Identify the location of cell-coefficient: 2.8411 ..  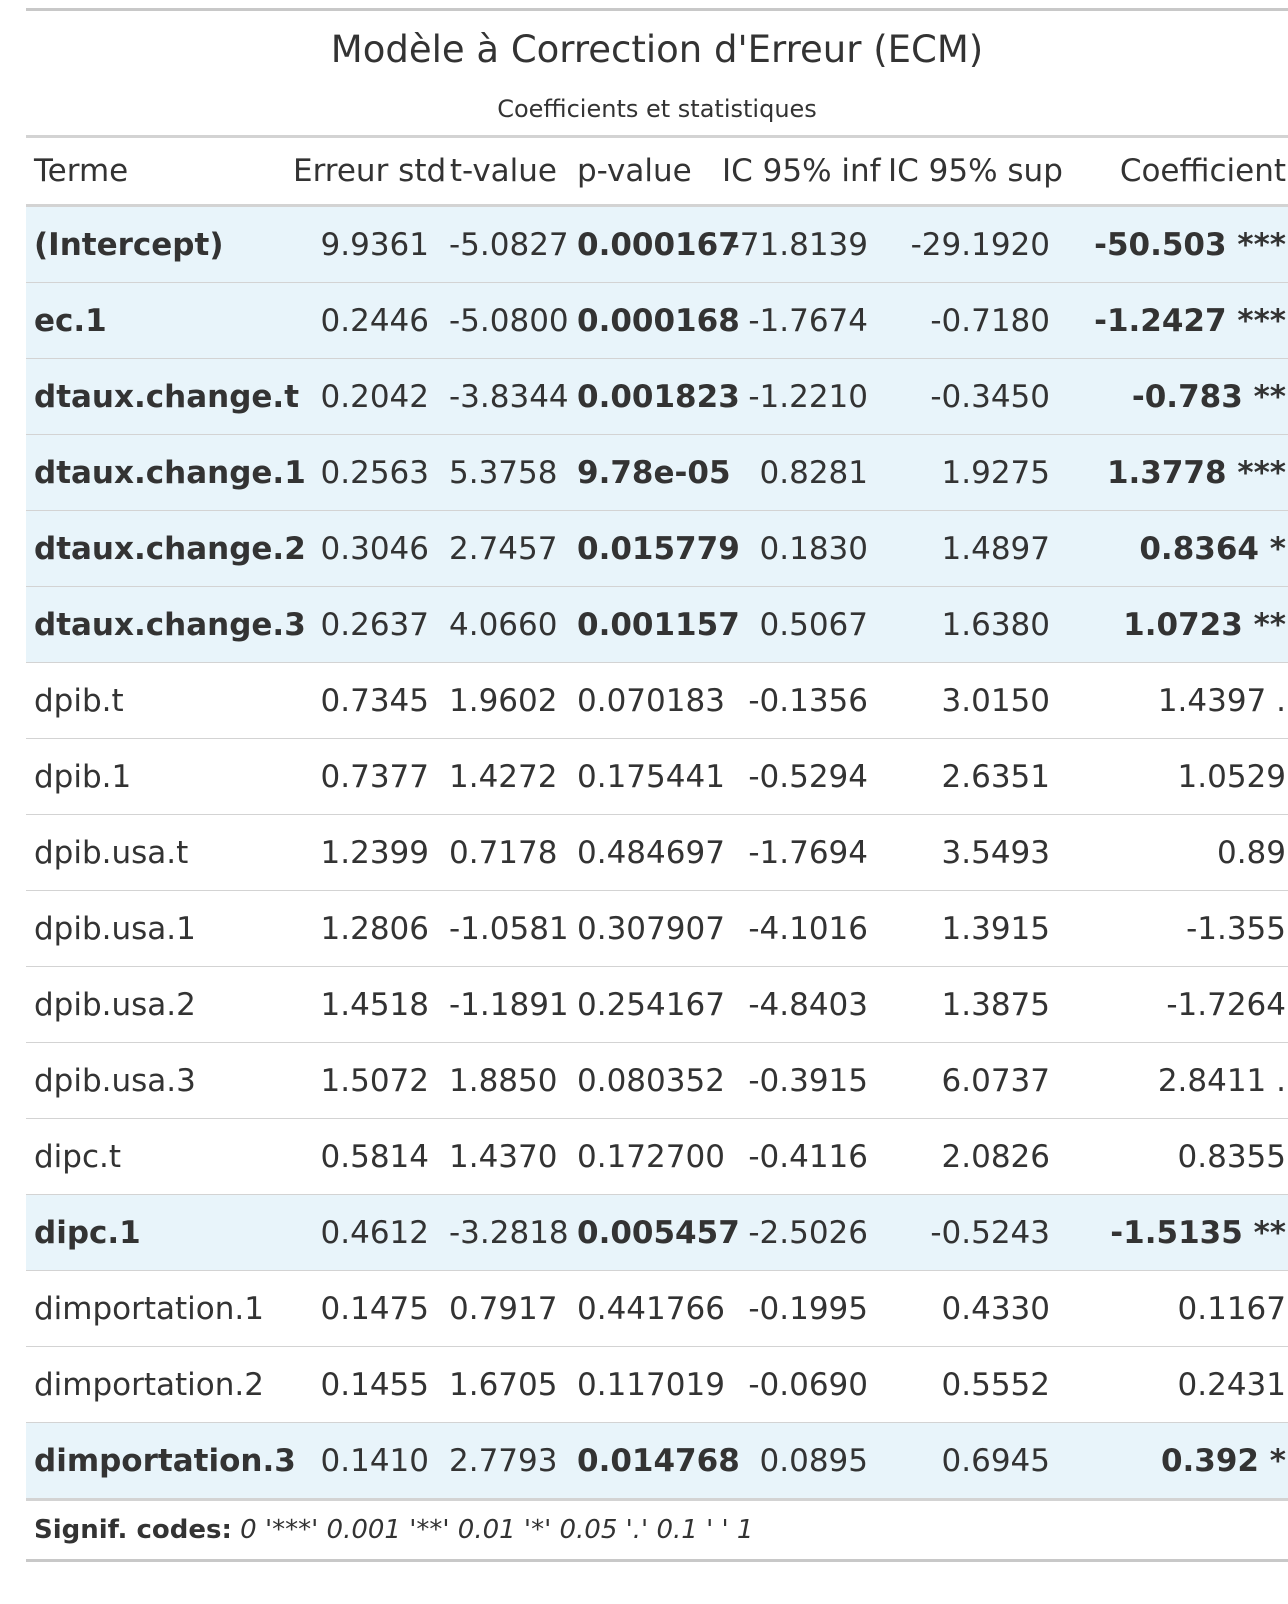
(1175, 1080).